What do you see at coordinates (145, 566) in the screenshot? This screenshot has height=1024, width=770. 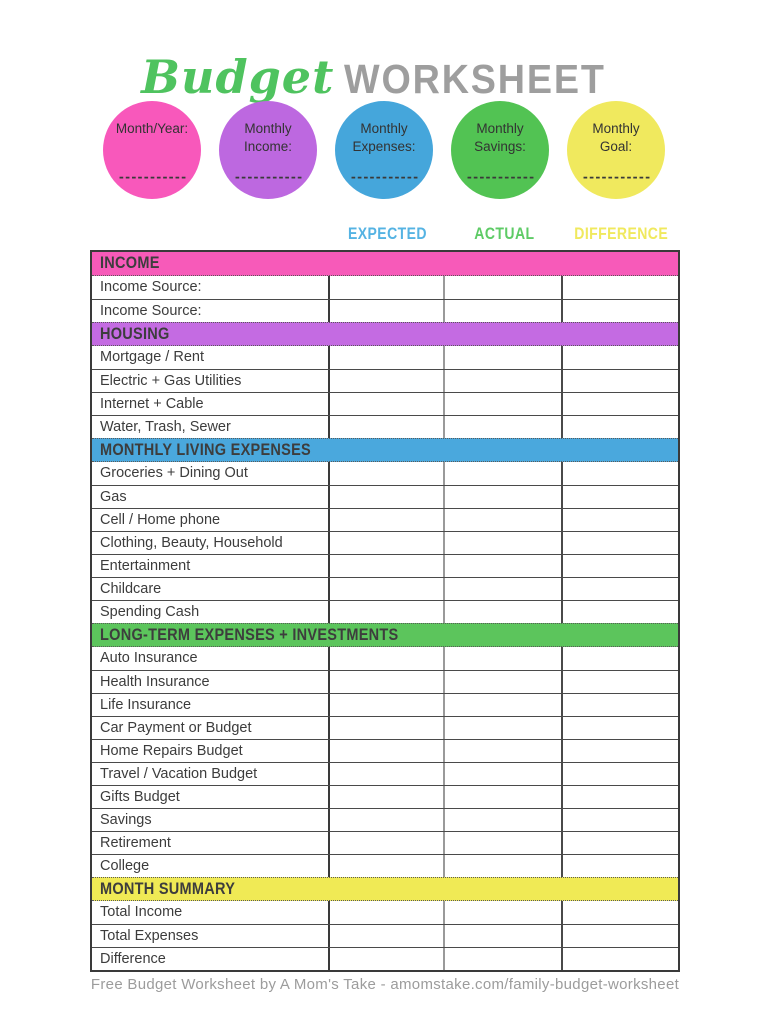 I see `row-label: Entertainment` at bounding box center [145, 566].